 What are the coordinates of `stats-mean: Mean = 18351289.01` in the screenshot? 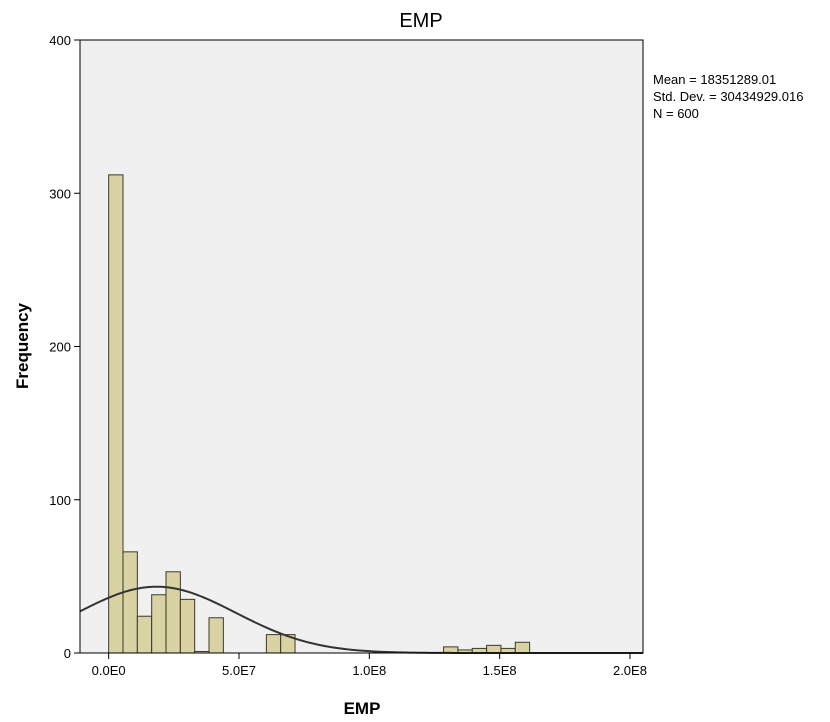 It's located at (714, 79).